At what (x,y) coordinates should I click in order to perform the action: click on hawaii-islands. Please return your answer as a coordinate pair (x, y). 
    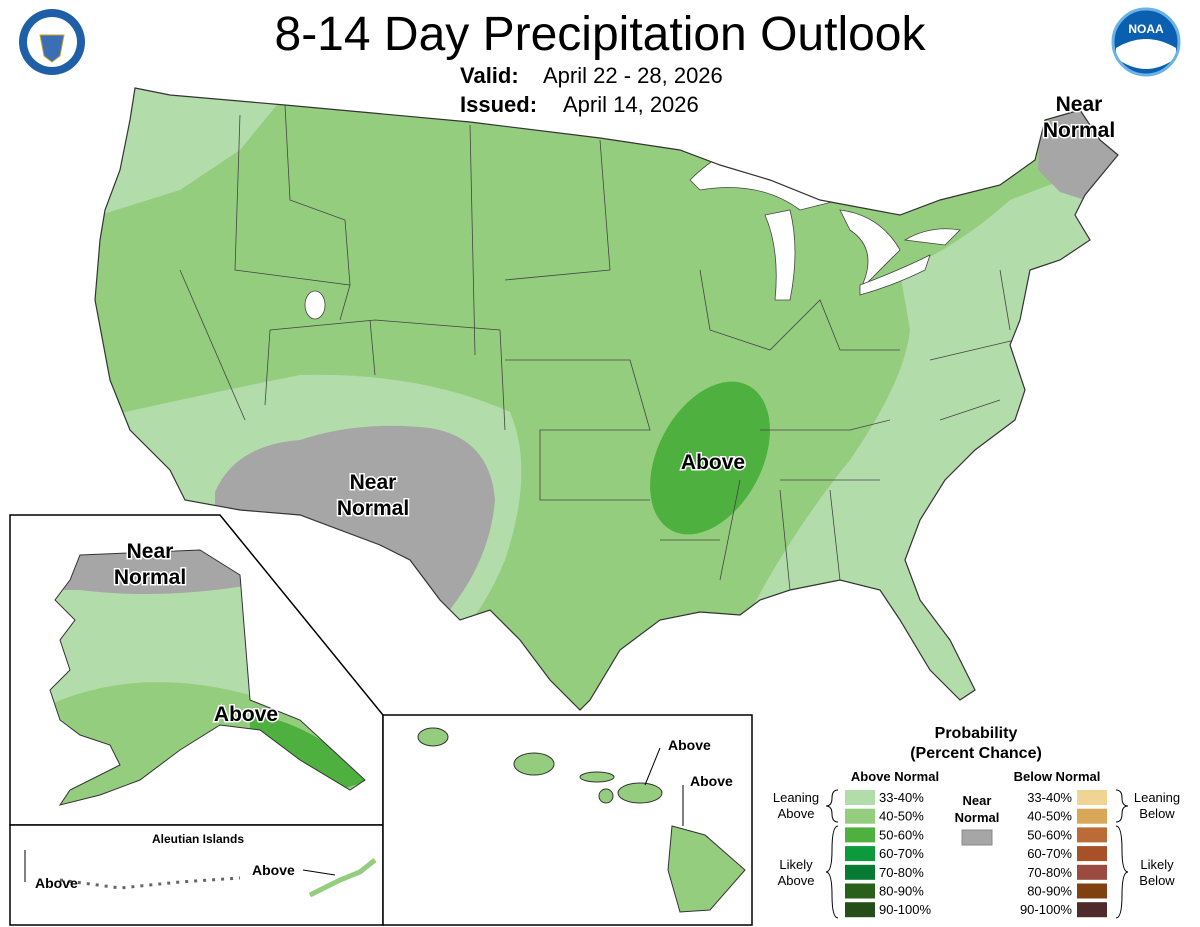
    Looking at the image, I should click on (581, 820).